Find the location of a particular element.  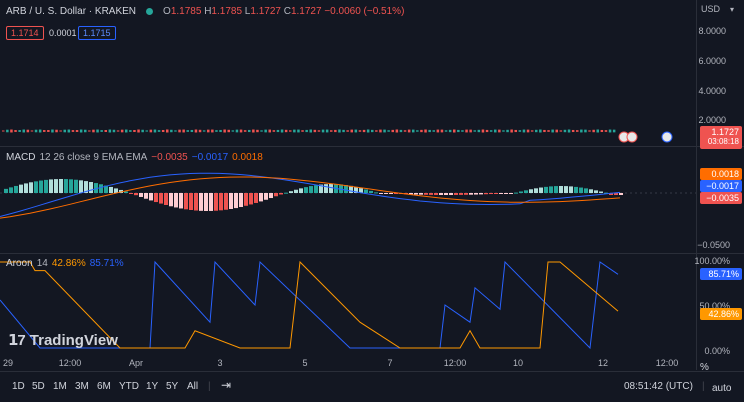

signal-line is located at coordinates (310, 197).